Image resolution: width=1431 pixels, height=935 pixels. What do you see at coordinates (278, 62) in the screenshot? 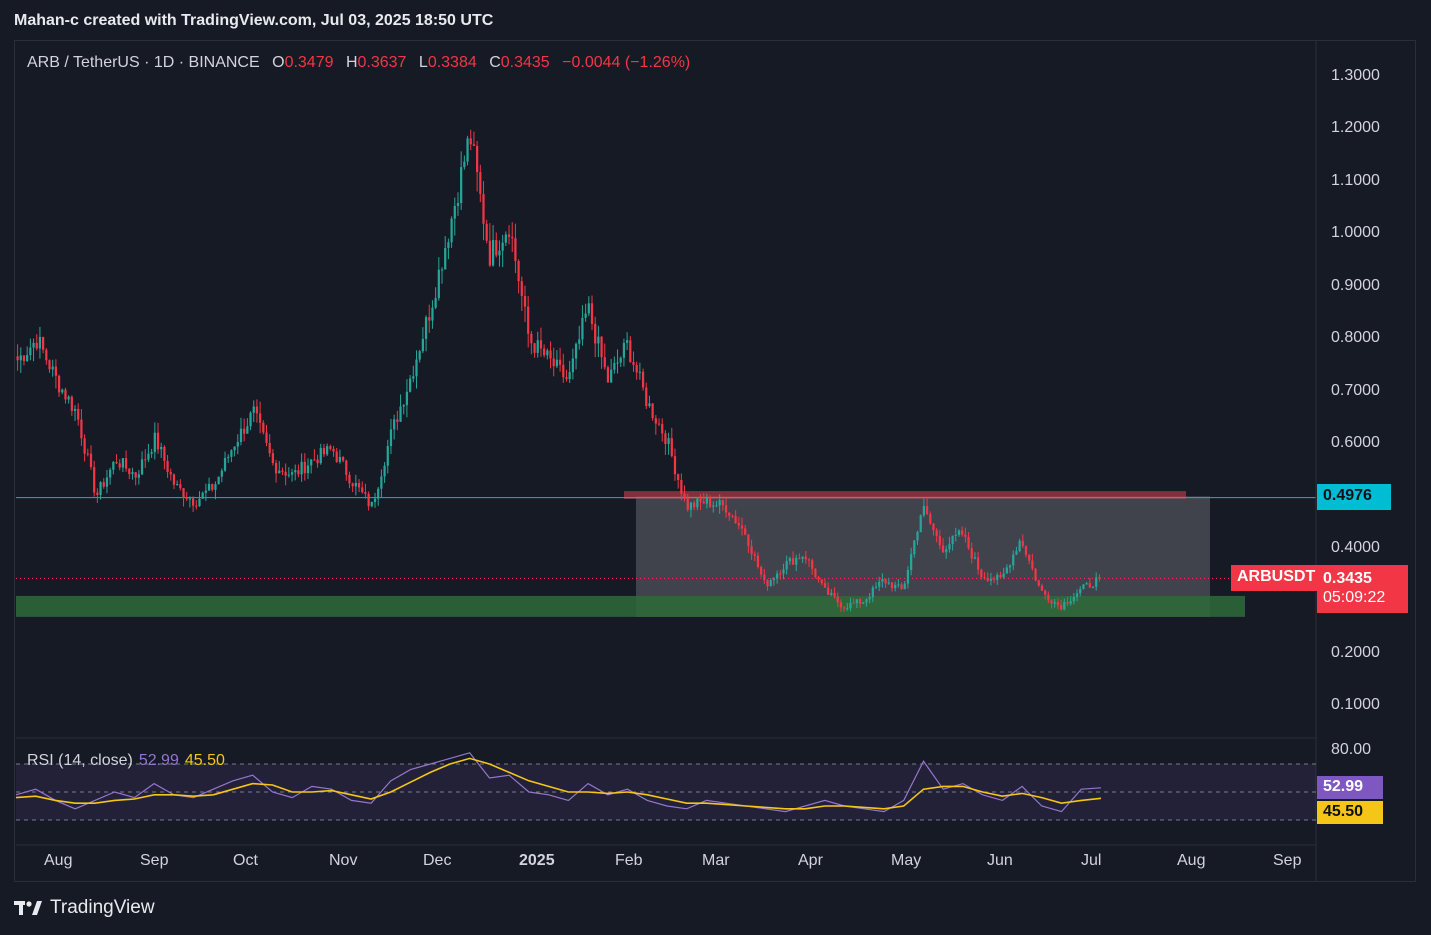
I see `open-key: O` at bounding box center [278, 62].